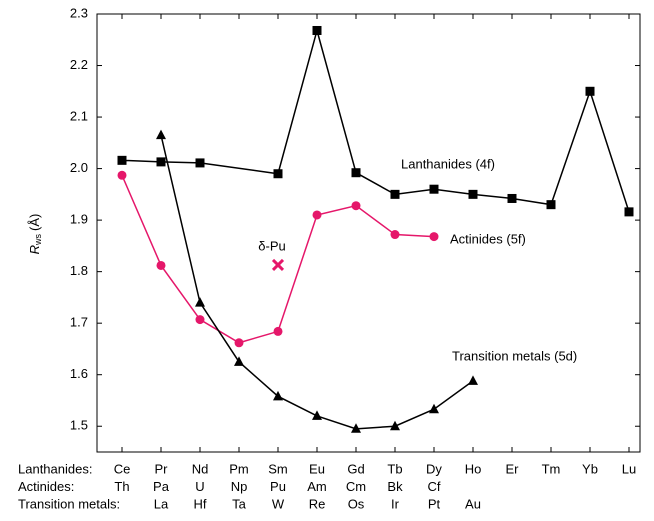 Image resolution: width=654 pixels, height=521 pixels. Describe the element at coordinates (121, 486) in the screenshot. I see `x-tick-label: Th` at that location.